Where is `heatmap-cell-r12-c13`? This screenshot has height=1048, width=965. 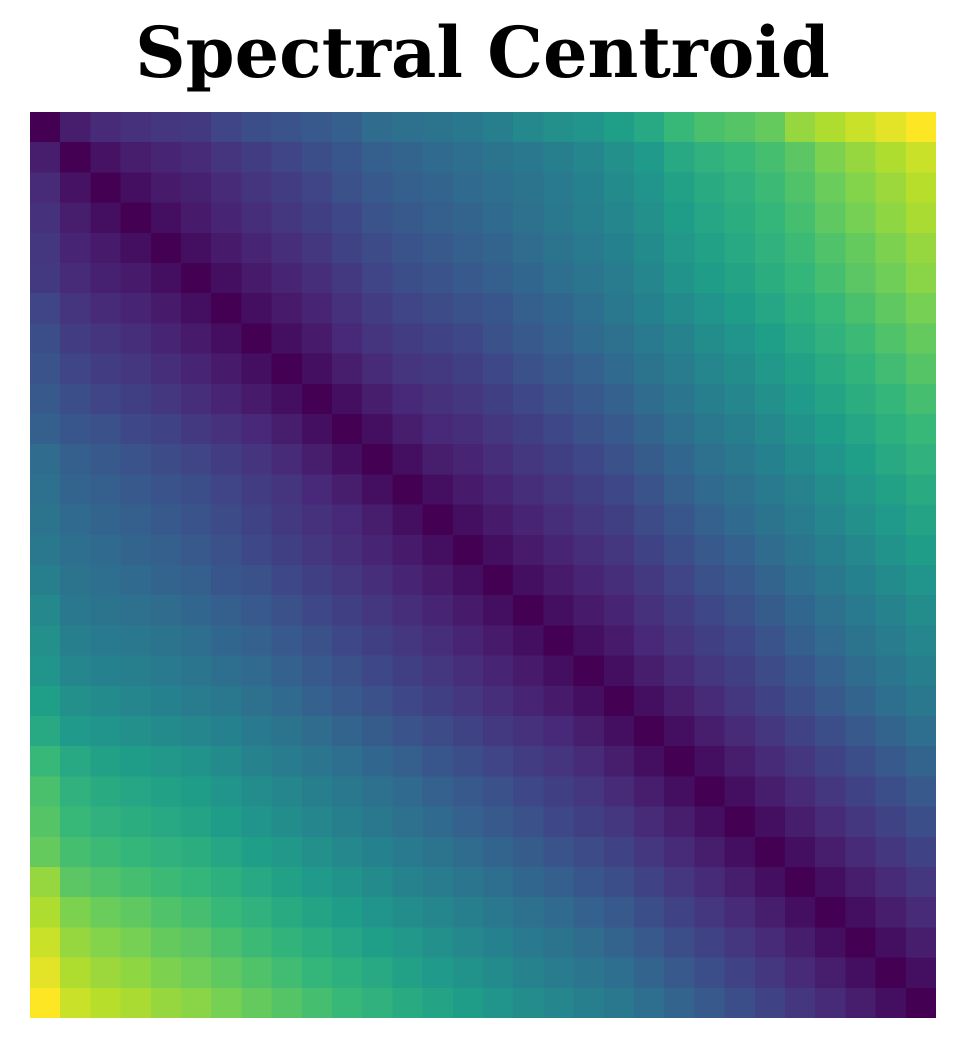 heatmap-cell-r12-c13 is located at coordinates (438, 490).